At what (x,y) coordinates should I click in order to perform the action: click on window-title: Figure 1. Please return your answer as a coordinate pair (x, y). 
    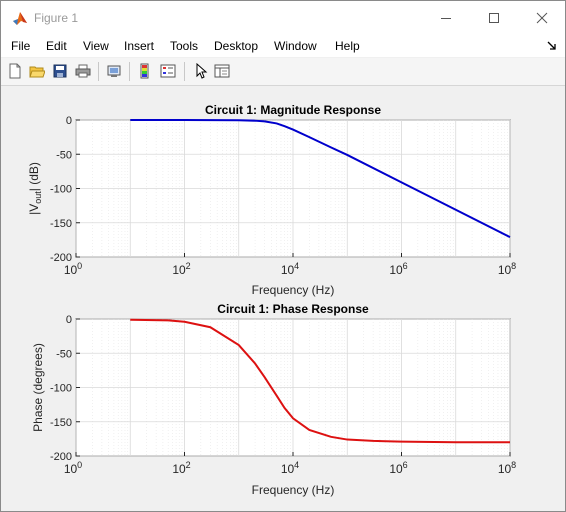
    Looking at the image, I should click on (56, 18).